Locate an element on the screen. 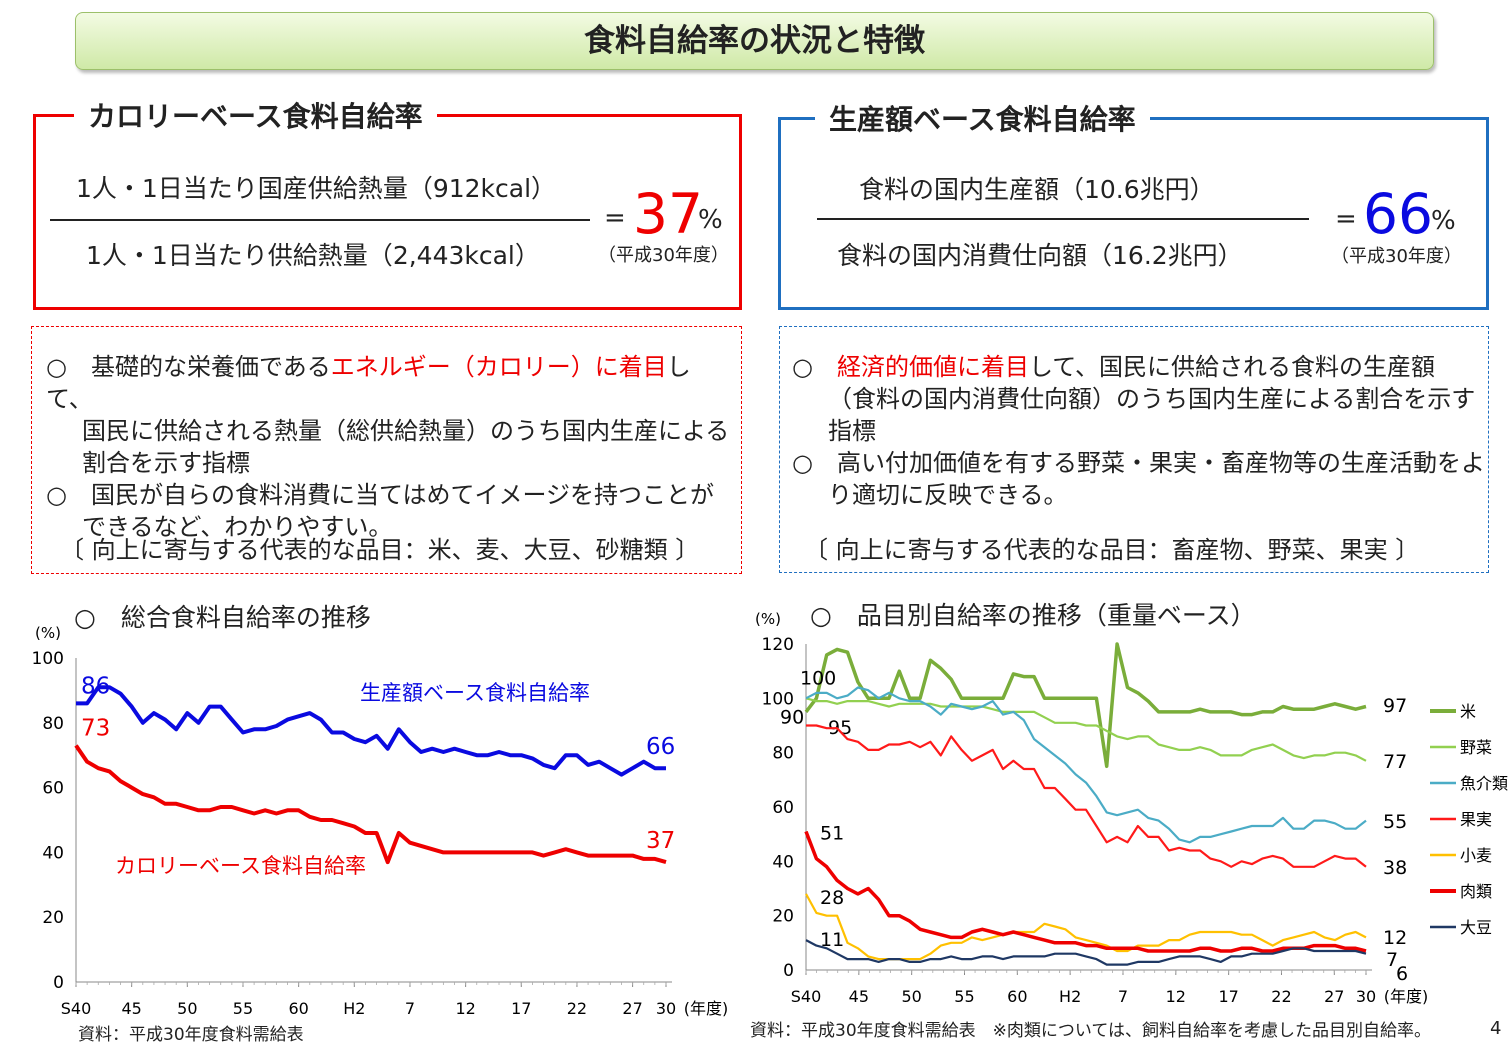  series-end-label: 66 is located at coordinates (660, 747).